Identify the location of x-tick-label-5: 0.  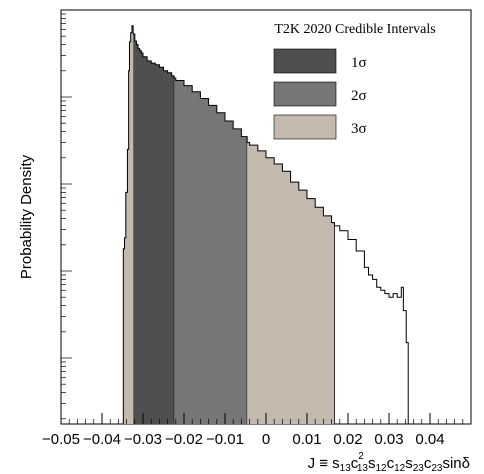
(266, 439).